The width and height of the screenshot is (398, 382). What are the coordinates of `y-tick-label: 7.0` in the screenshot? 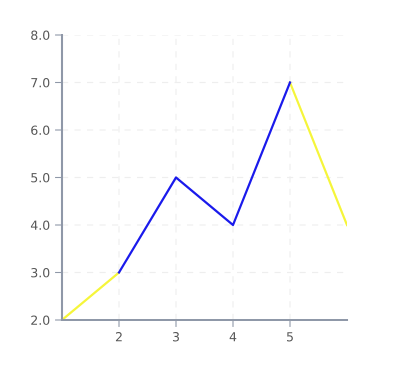 It's located at (40, 83).